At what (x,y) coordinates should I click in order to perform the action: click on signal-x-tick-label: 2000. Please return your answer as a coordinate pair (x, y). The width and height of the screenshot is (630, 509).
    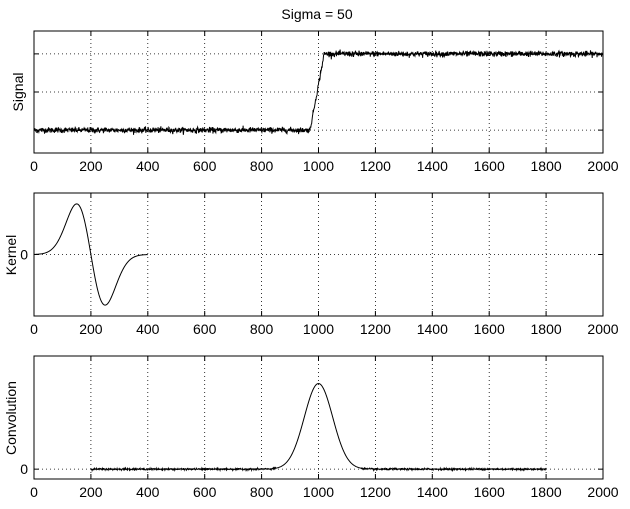
    Looking at the image, I should click on (602, 166).